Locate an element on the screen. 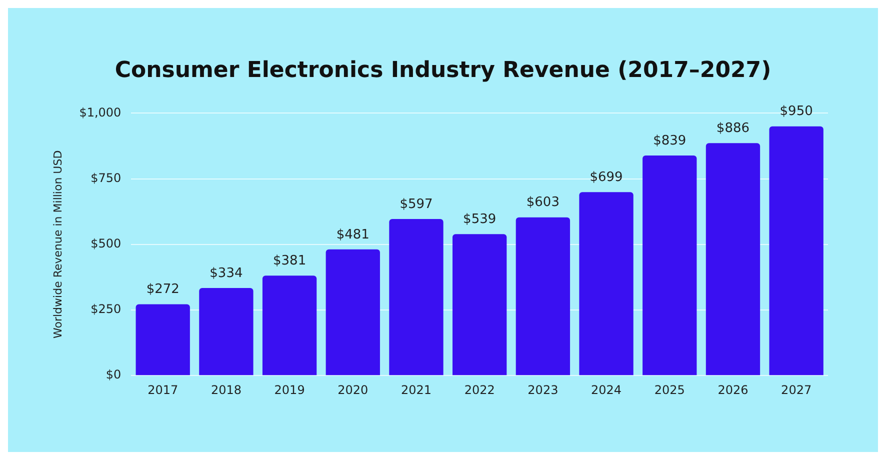 The image size is (886, 458). data-label: $272 is located at coordinates (163, 290).